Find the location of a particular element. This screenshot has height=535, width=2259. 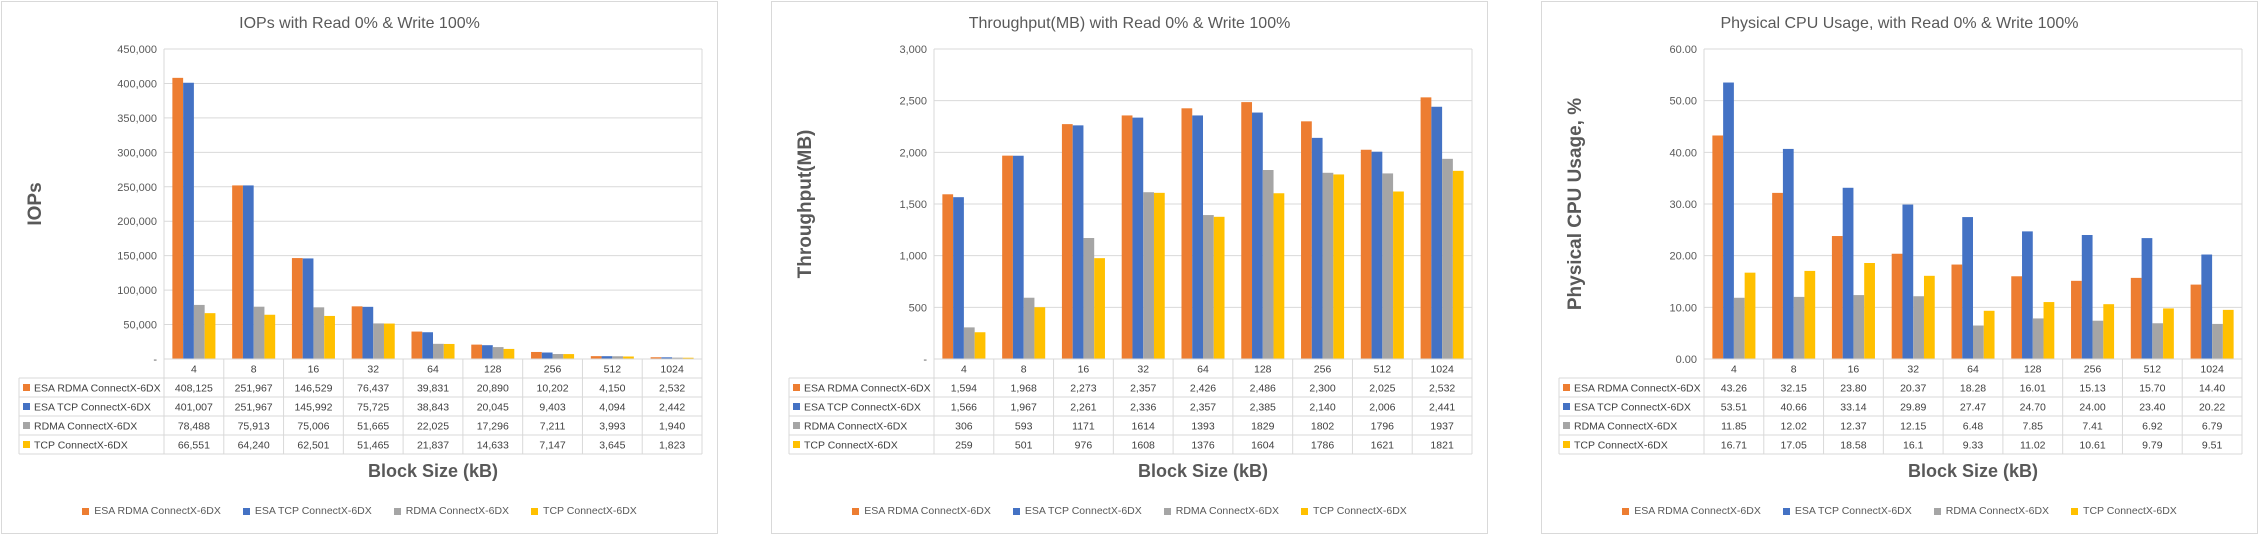

table-value: 75,725 is located at coordinates (373, 408).